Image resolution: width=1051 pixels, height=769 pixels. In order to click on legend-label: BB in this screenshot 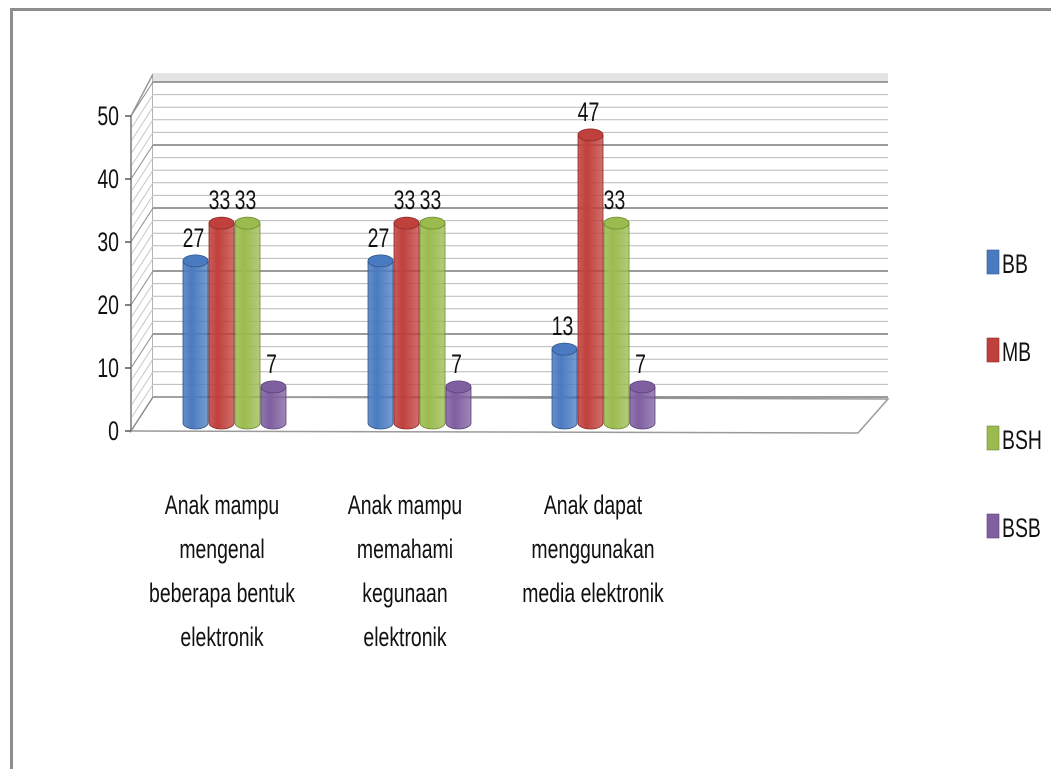, I will do `click(1015, 264)`.